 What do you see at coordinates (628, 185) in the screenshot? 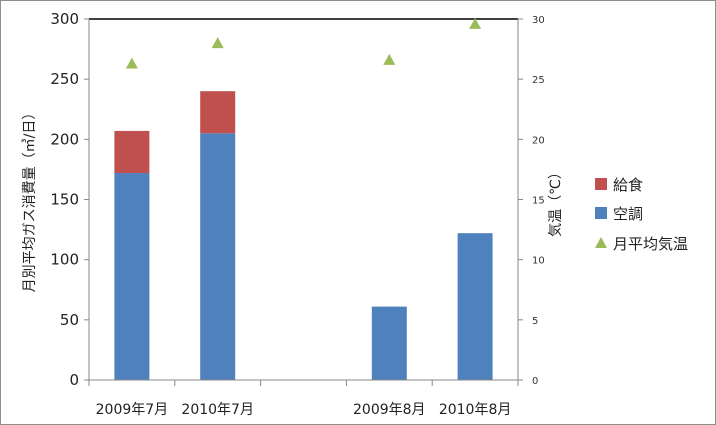
I see `legend-label-0: 給食` at bounding box center [628, 185].